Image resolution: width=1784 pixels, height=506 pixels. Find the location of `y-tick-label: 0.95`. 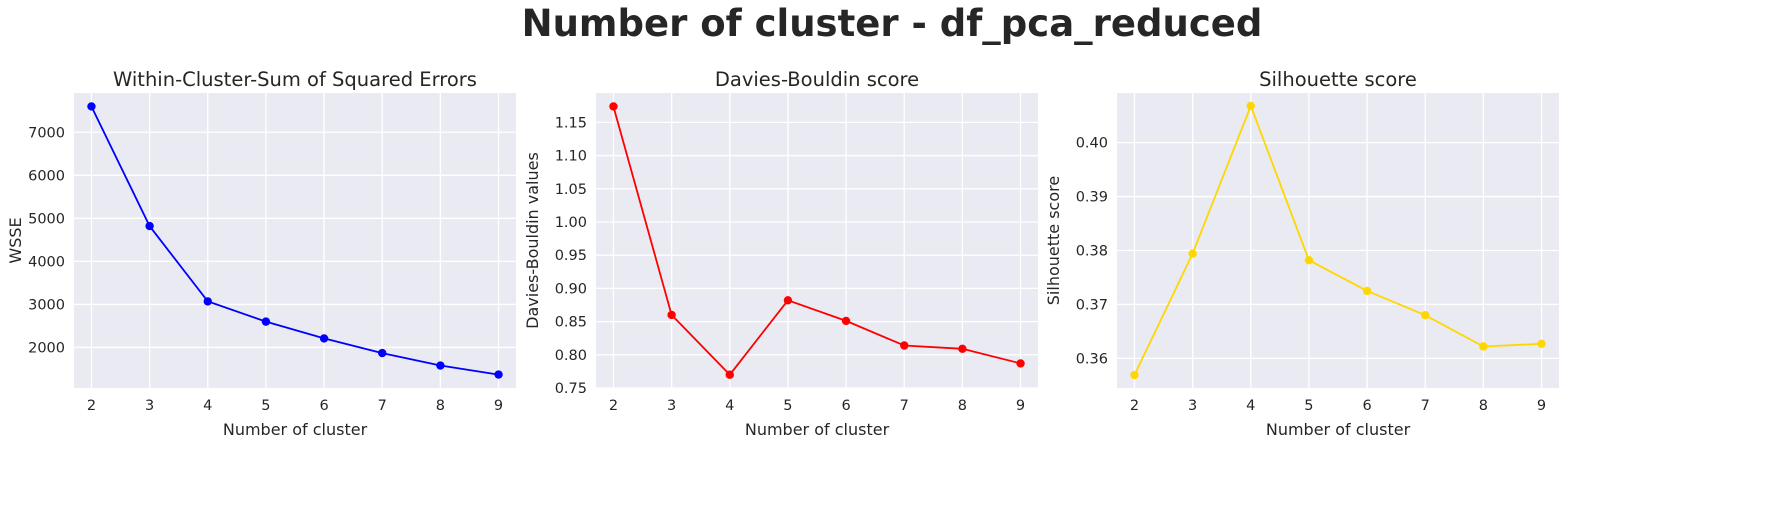

y-tick-label: 0.95 is located at coordinates (571, 256).